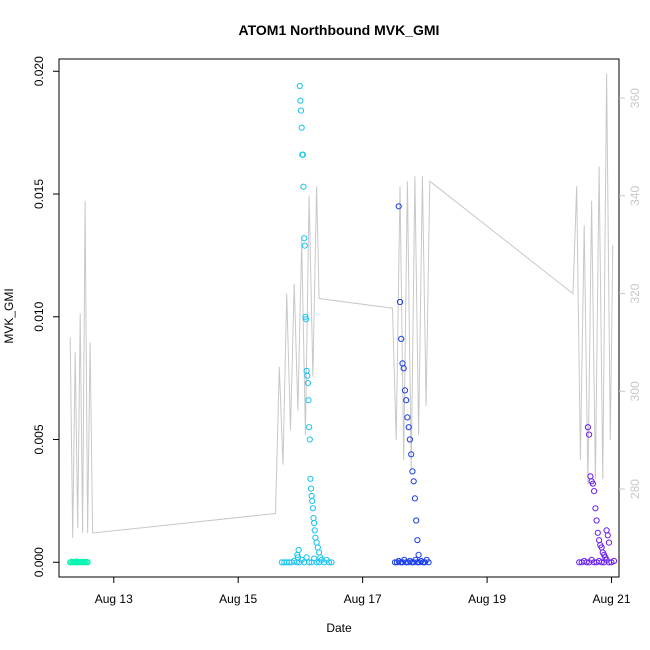 The height and width of the screenshot is (650, 650). What do you see at coordinates (114, 599) in the screenshot?
I see `x-tick-label: Aug 13` at bounding box center [114, 599].